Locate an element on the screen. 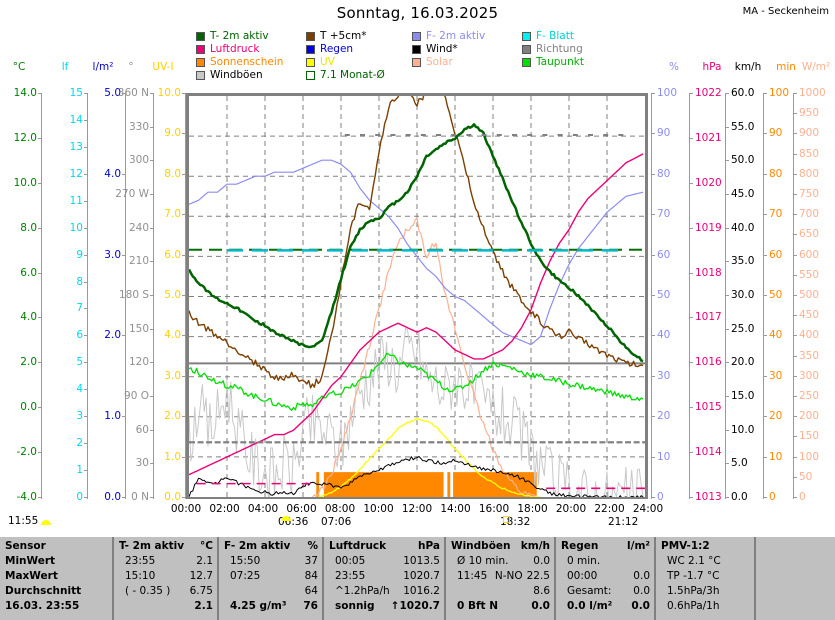  axis-tick-label: 12.0 is located at coordinates (21, 138).